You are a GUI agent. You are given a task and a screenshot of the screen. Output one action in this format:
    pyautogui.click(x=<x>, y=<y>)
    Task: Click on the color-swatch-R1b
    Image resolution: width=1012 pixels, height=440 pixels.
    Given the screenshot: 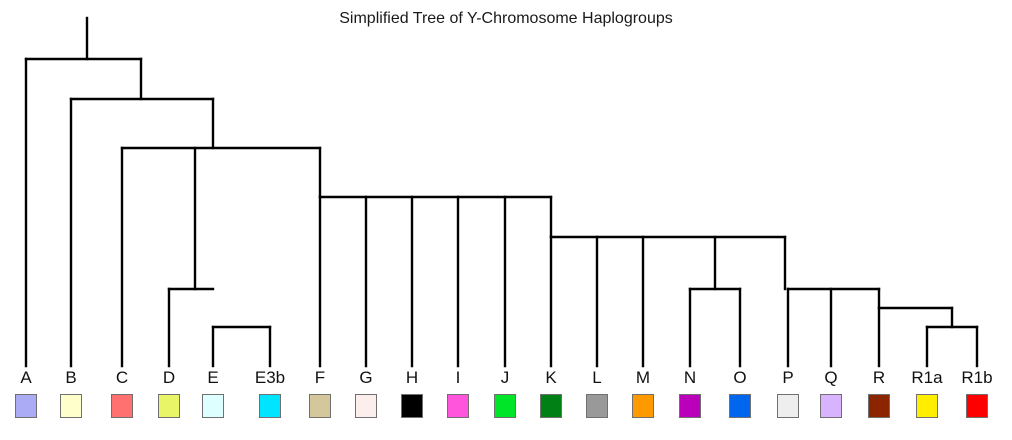 What is the action you would take?
    pyautogui.click(x=977, y=406)
    